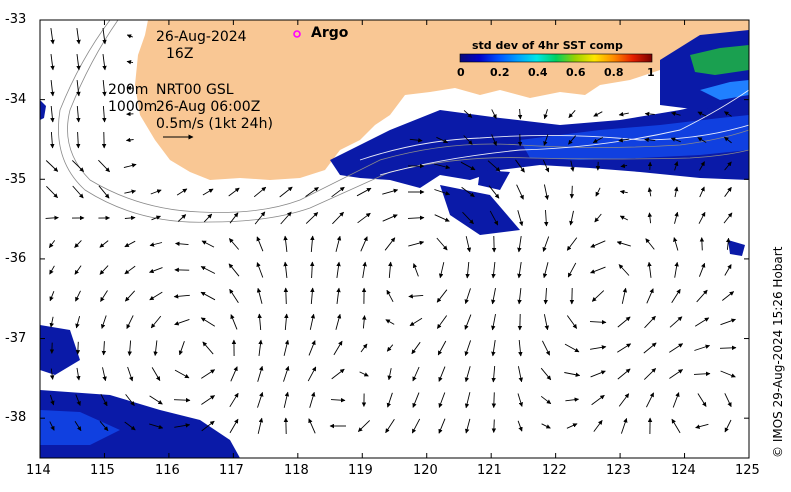  What do you see at coordinates (128, 90) in the screenshot?
I see `depth-label-200m: 200m` at bounding box center [128, 90].